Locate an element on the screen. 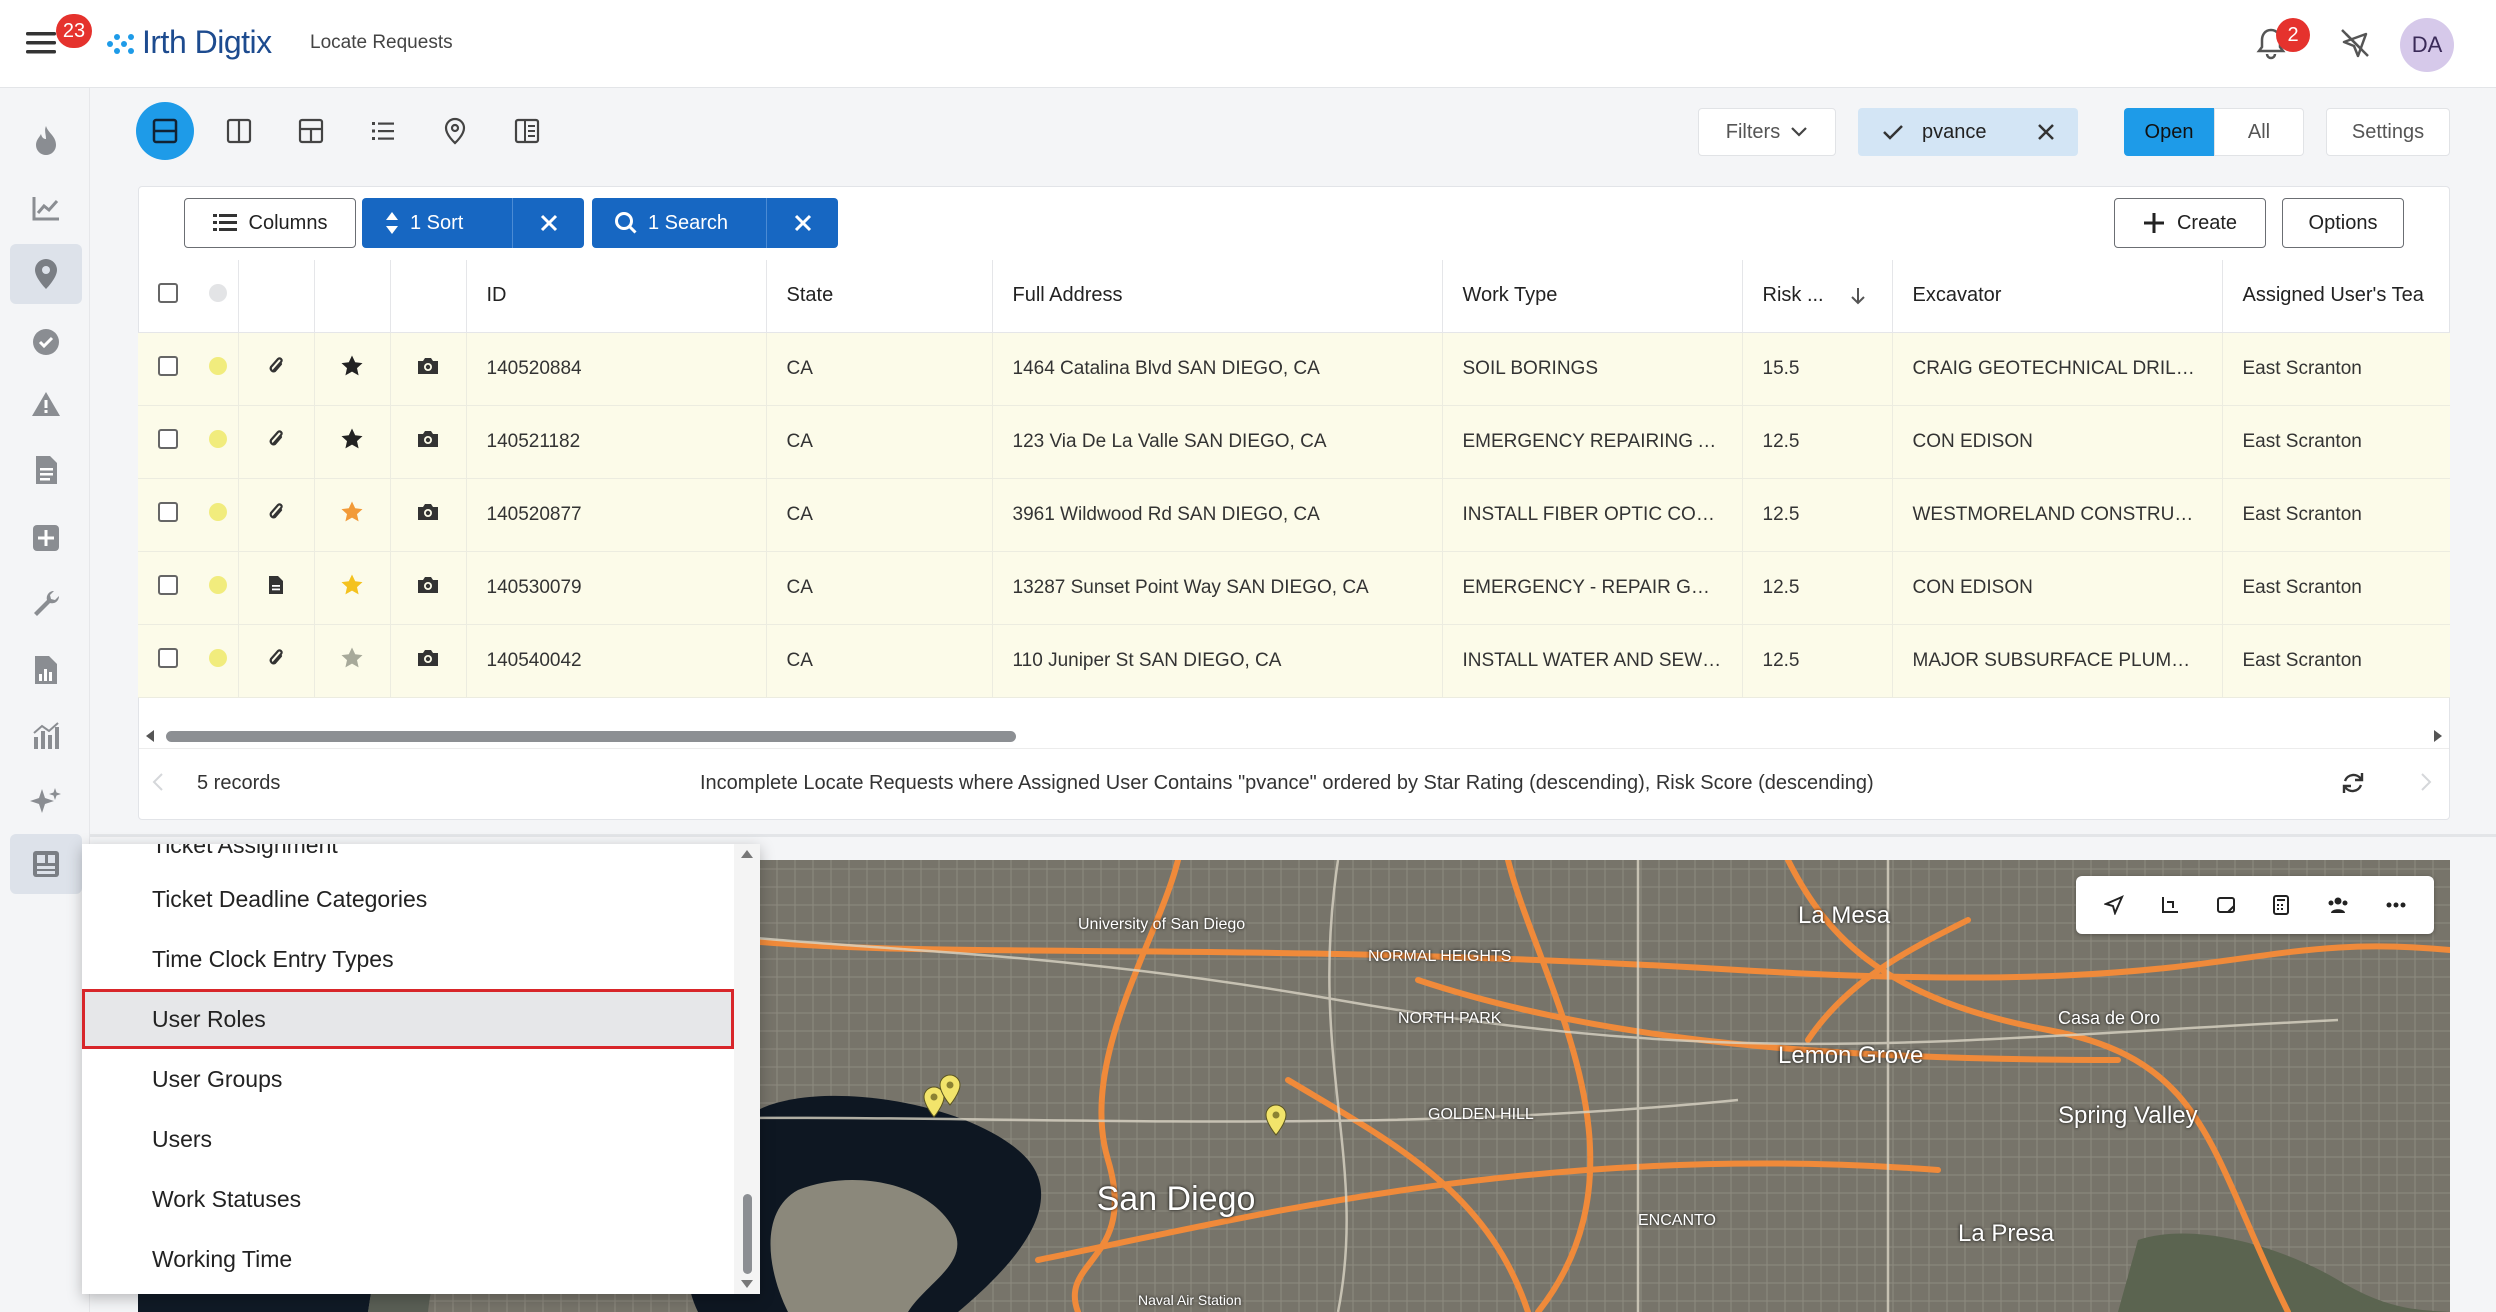  open-toggle: Open is located at coordinates (2169, 132).